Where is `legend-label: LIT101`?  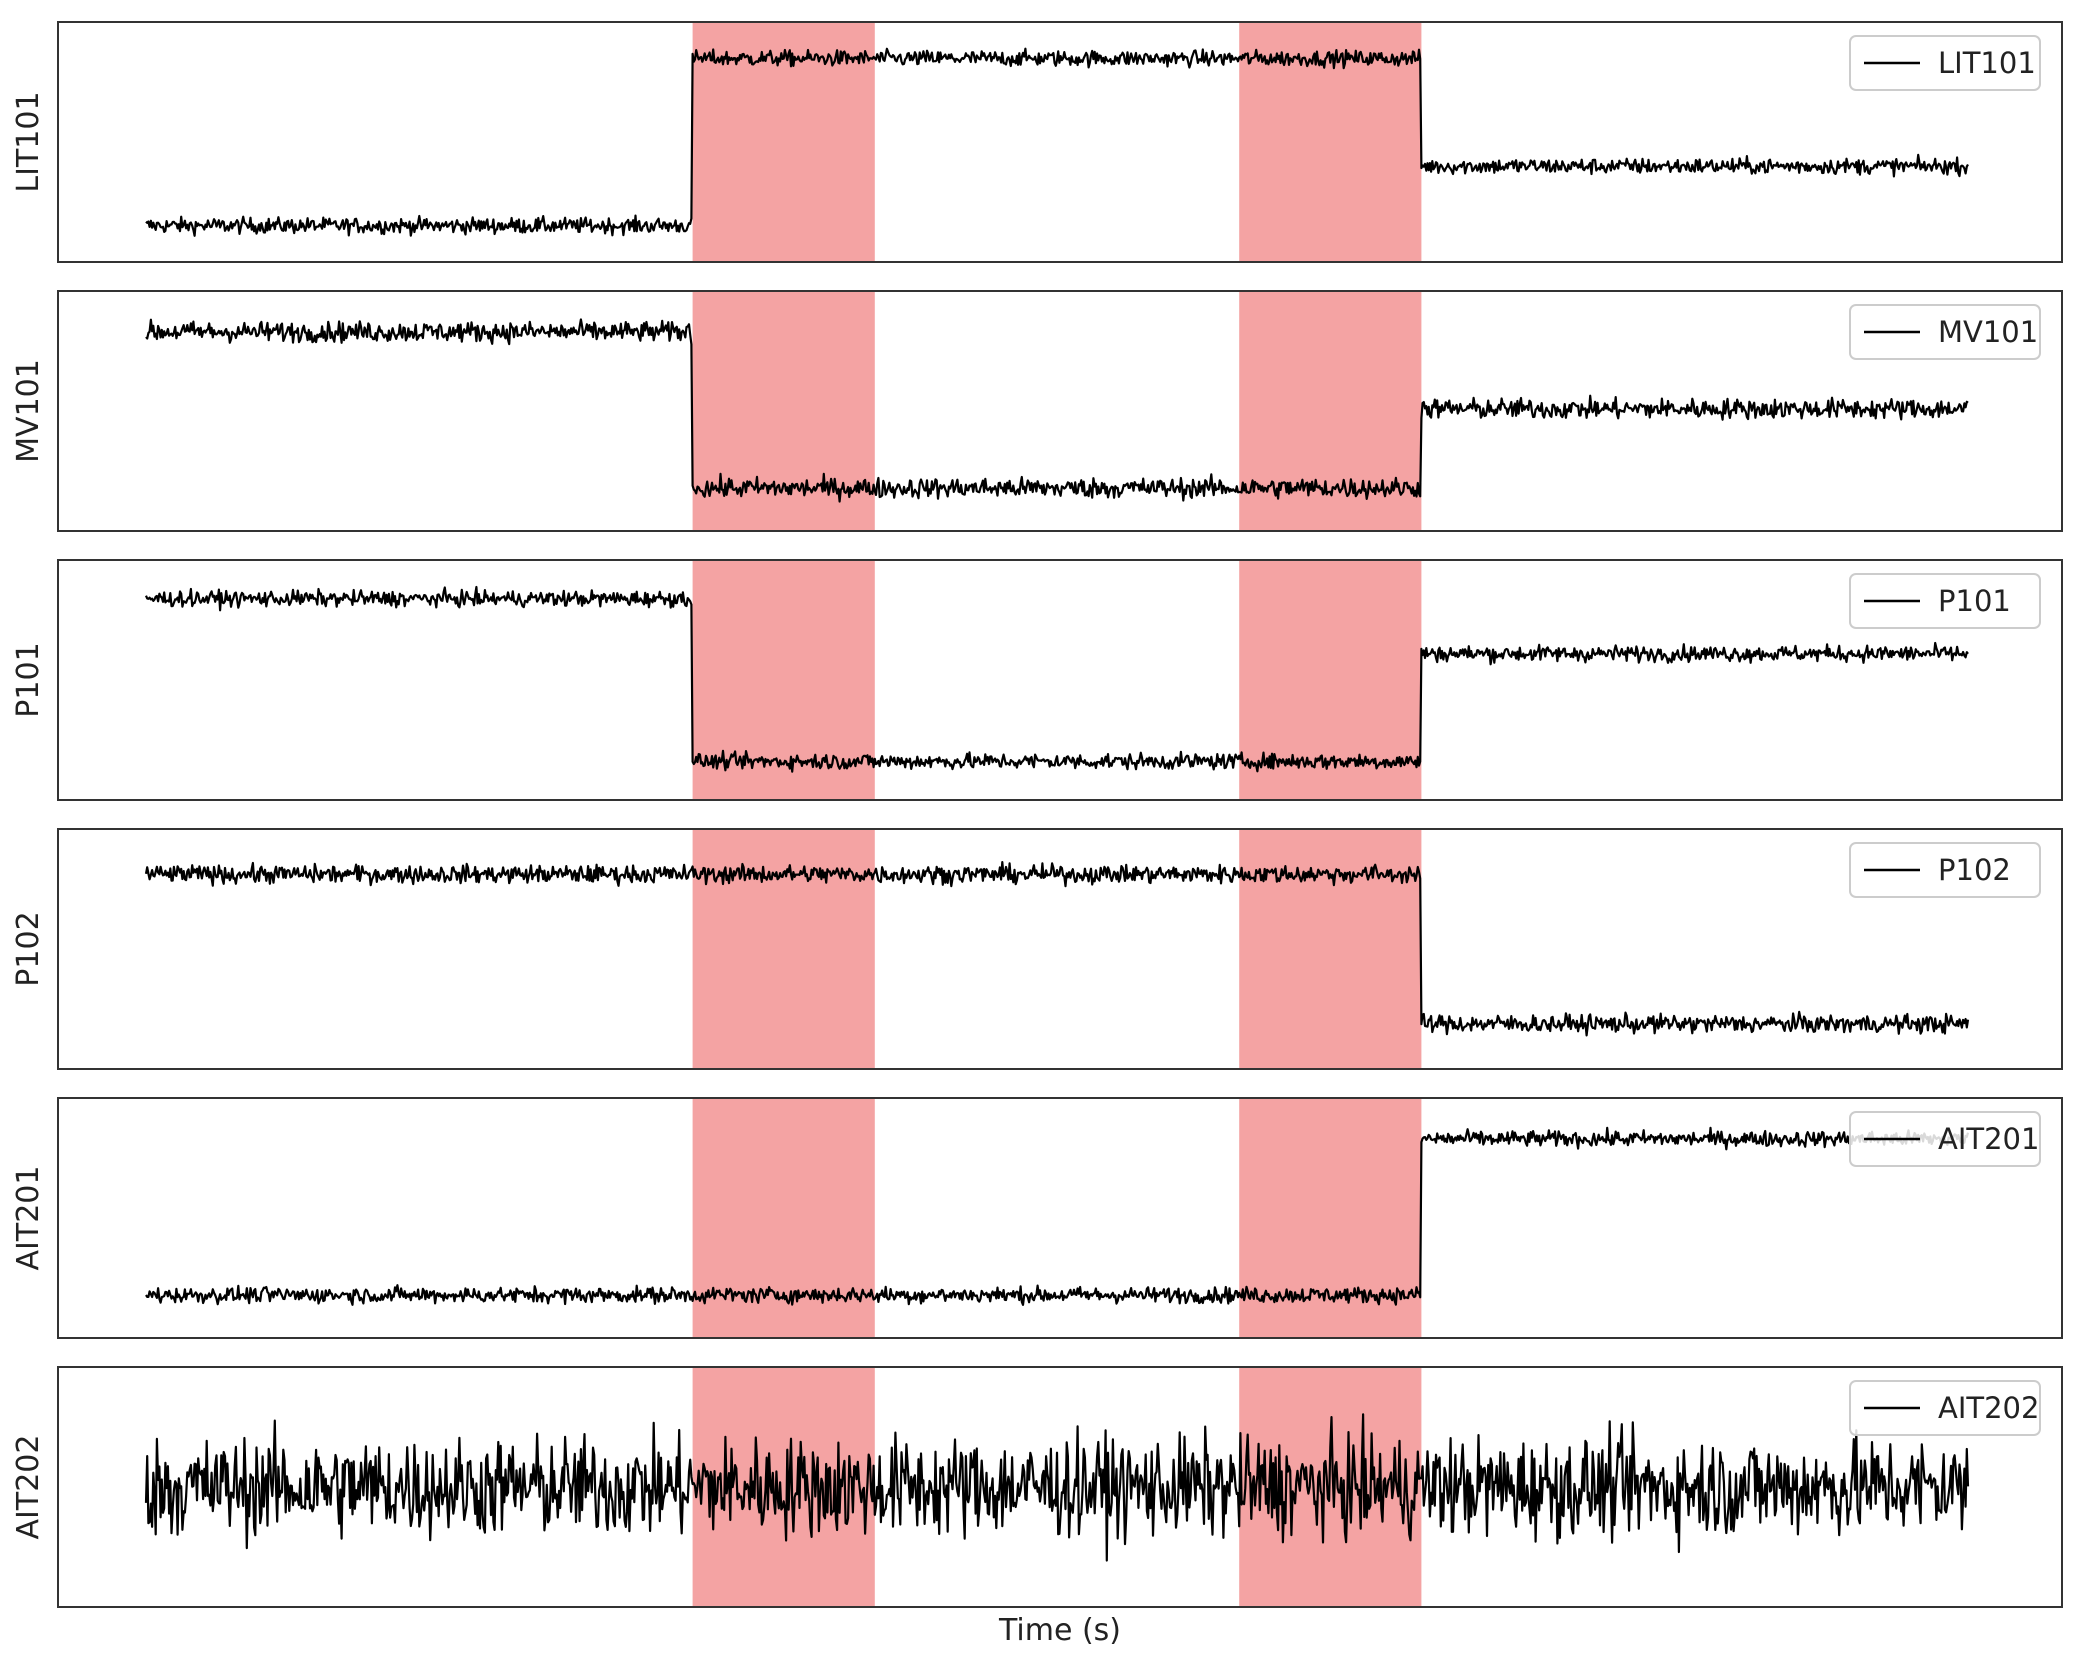 legend-label: LIT101 is located at coordinates (1987, 63).